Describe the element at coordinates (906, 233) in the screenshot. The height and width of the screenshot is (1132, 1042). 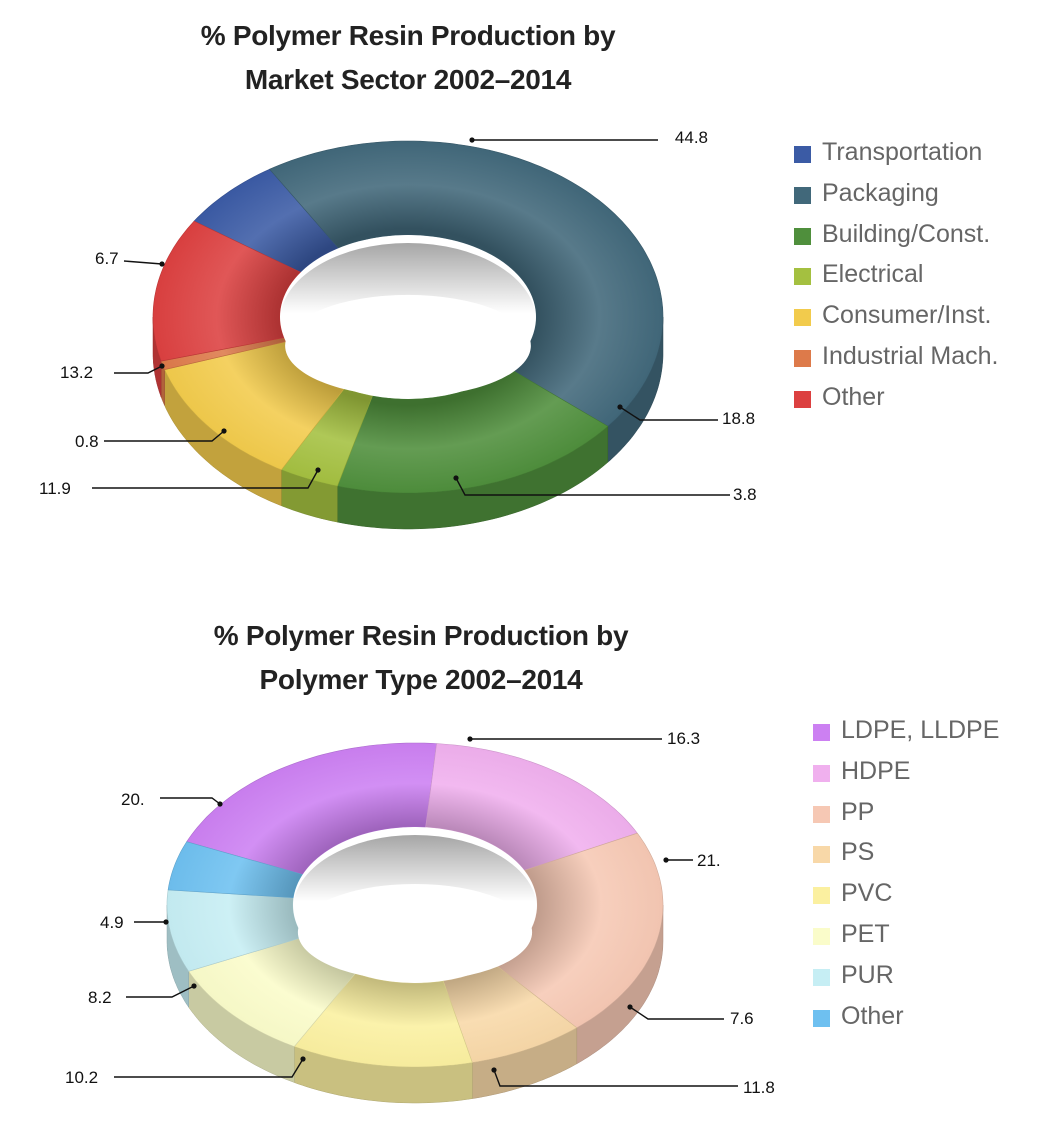
I see `legend-label: Building/Const.` at that location.